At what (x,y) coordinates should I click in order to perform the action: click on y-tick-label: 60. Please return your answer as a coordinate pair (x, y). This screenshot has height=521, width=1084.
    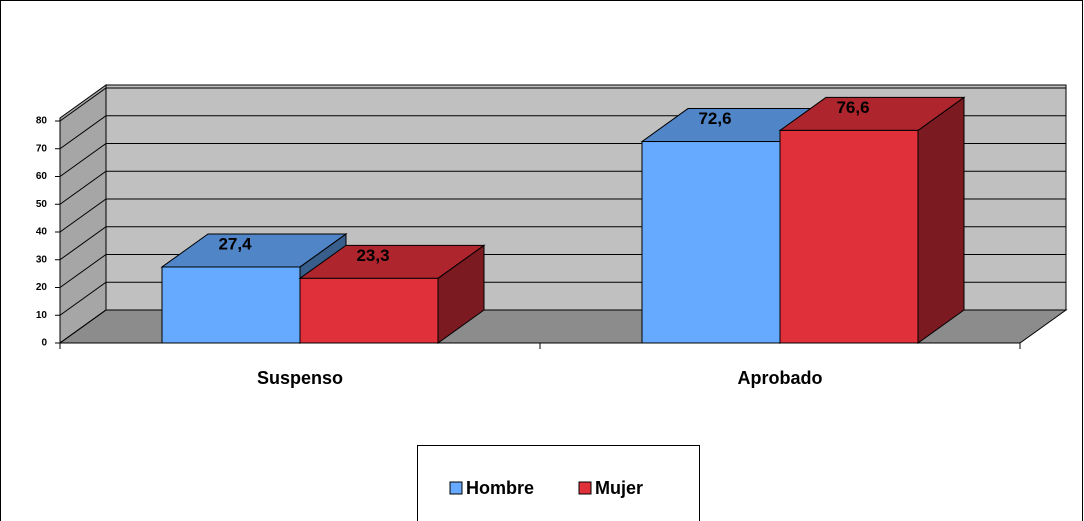
    Looking at the image, I should click on (42, 176).